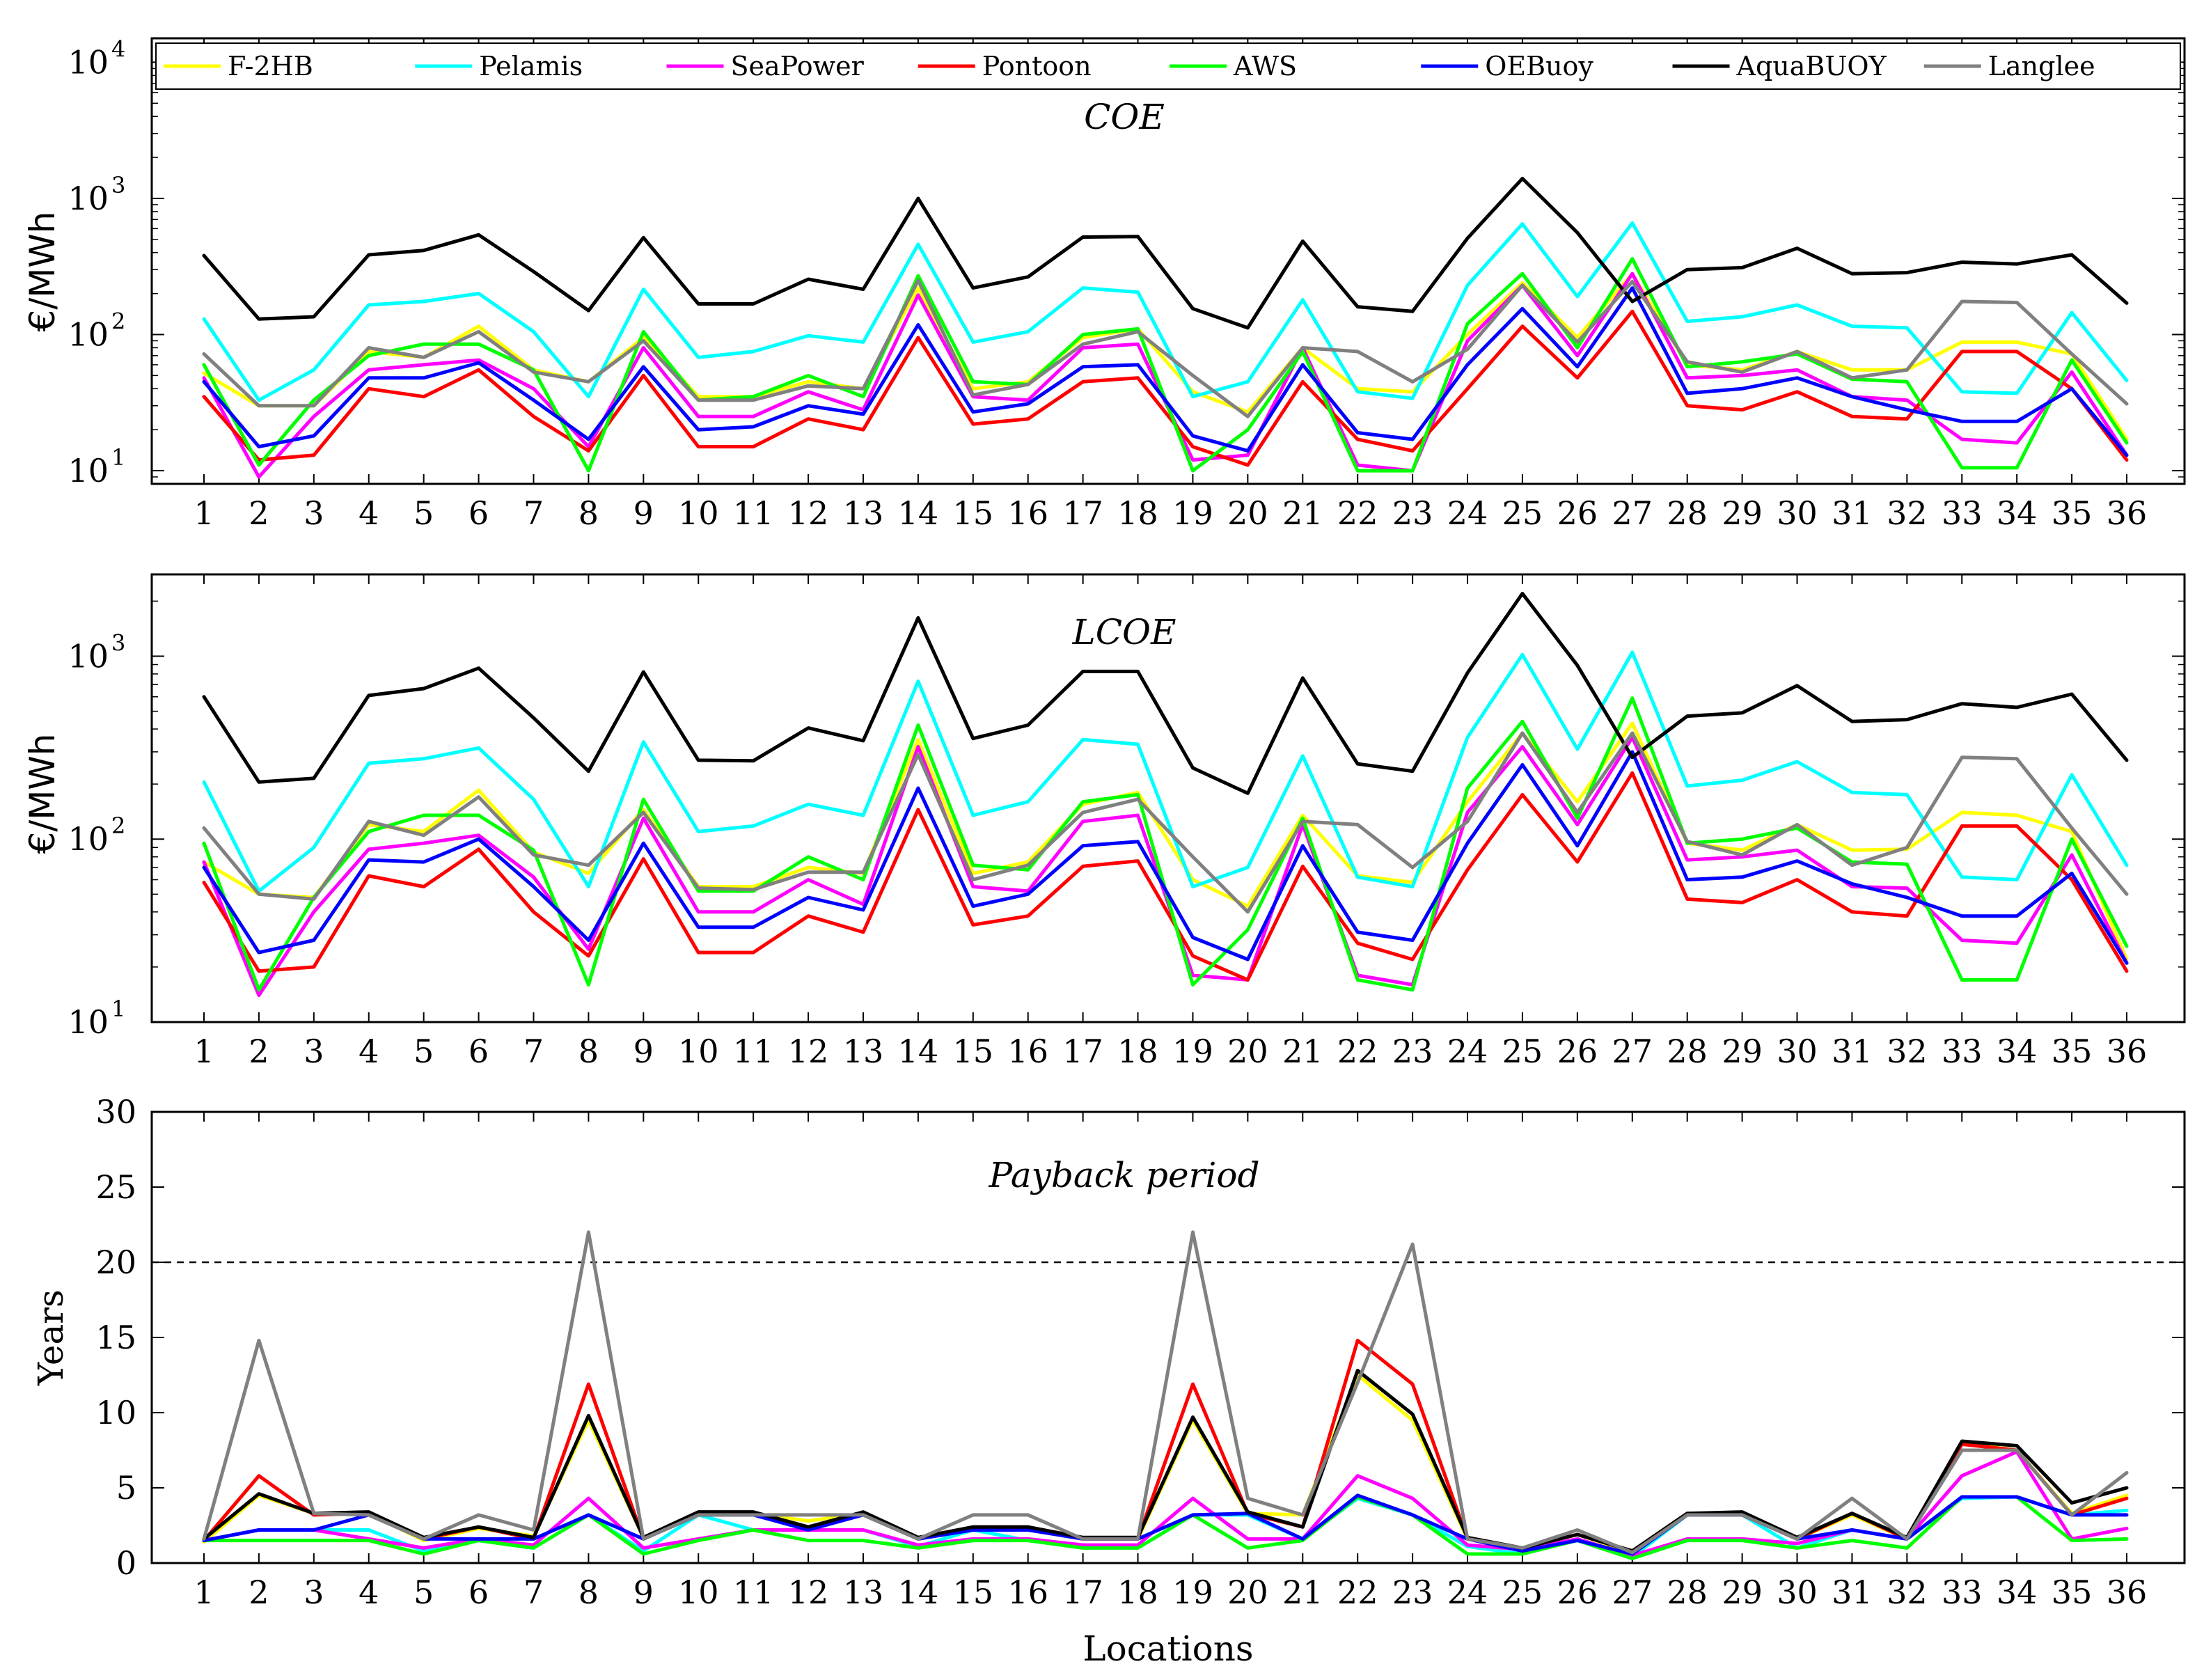  What do you see at coordinates (863, 513) in the screenshot?
I see `coe-x-tick-label: 13` at bounding box center [863, 513].